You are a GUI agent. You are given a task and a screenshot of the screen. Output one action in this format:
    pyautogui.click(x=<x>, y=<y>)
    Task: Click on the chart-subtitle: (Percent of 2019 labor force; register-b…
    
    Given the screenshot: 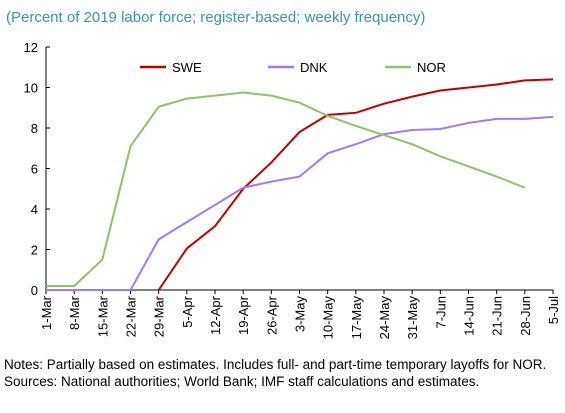 What is the action you would take?
    pyautogui.click(x=215, y=17)
    